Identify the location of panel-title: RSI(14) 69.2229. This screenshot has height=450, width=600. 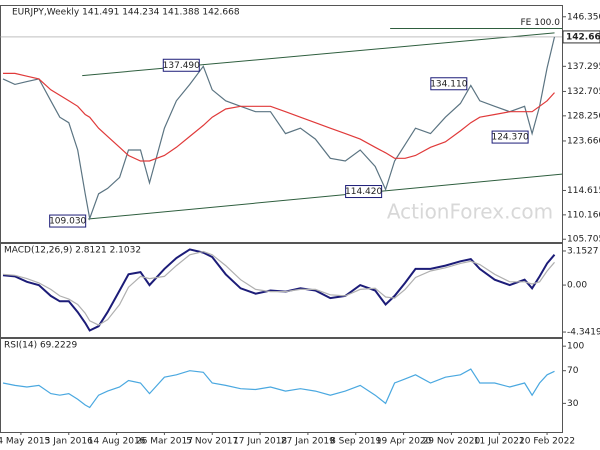
(40, 346).